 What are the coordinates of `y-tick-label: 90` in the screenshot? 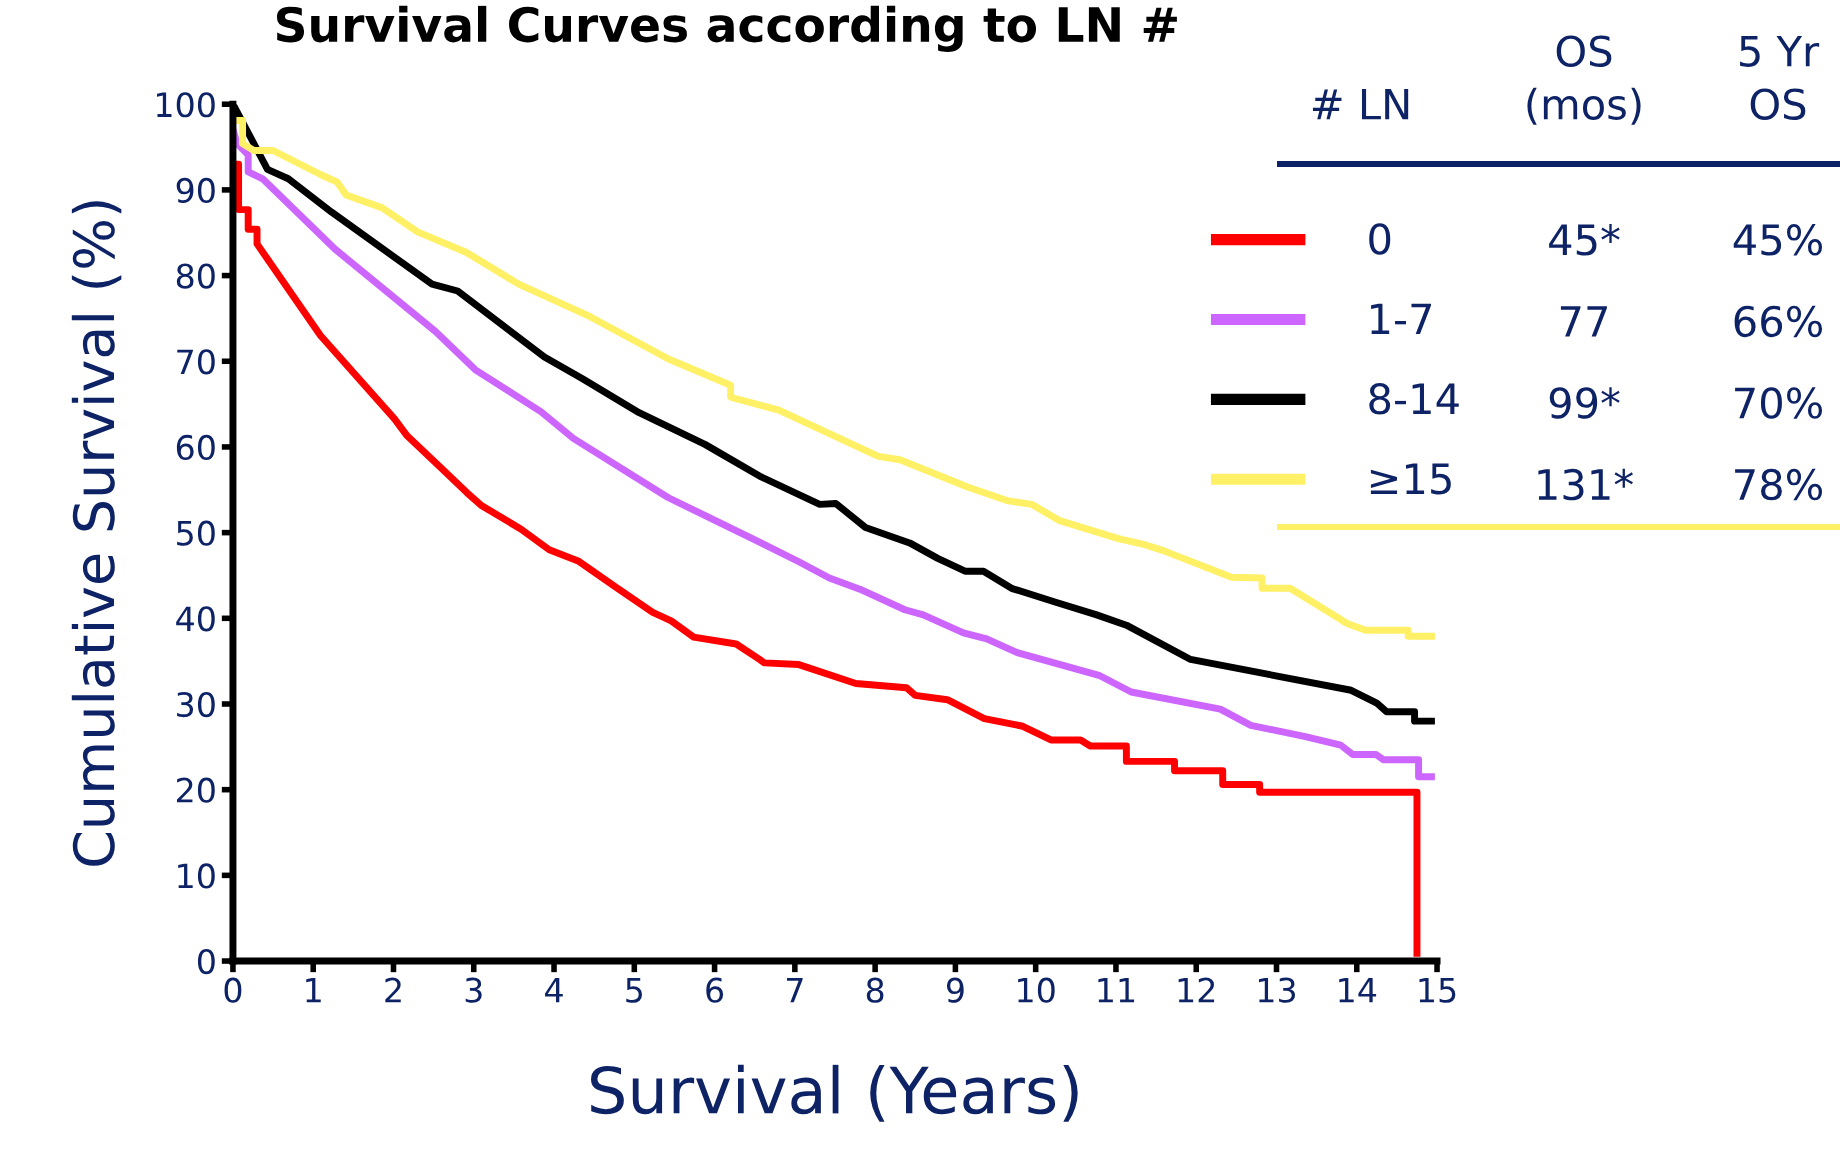 It's located at (195, 190).